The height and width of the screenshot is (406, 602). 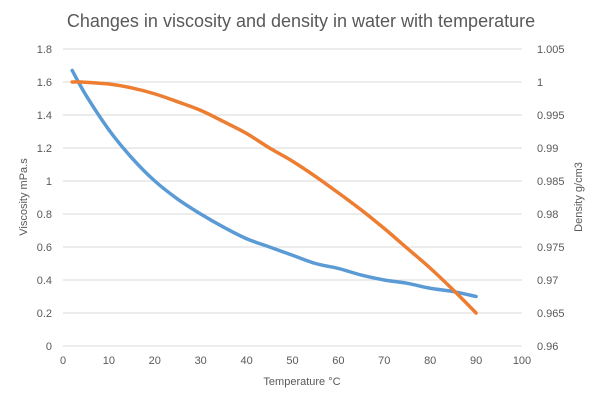 I want to click on x-tick-label: 20, so click(x=155, y=361).